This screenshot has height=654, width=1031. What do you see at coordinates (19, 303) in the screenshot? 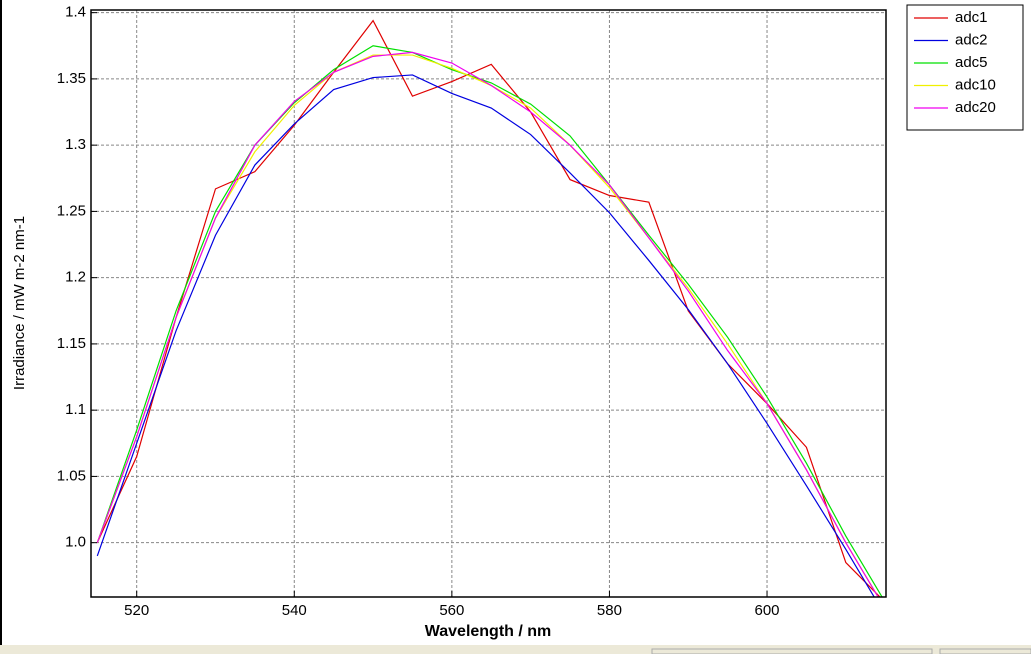
I see `y-axis-label: Irradiance / mW m-2 nm-1` at bounding box center [19, 303].